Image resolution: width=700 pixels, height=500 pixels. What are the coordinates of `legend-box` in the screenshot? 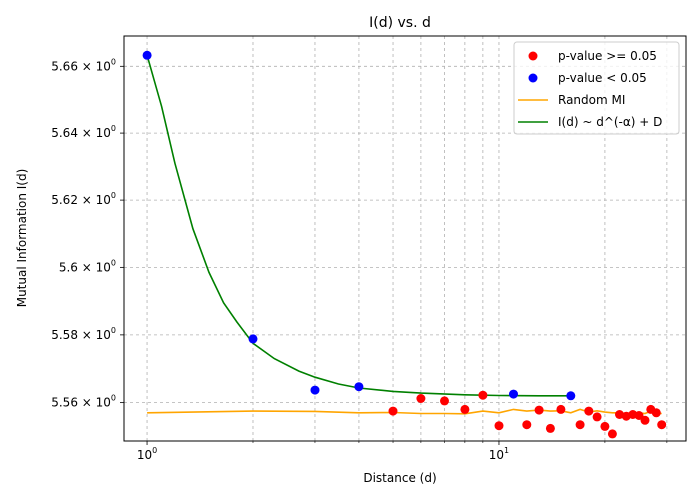 It's located at (596, 88).